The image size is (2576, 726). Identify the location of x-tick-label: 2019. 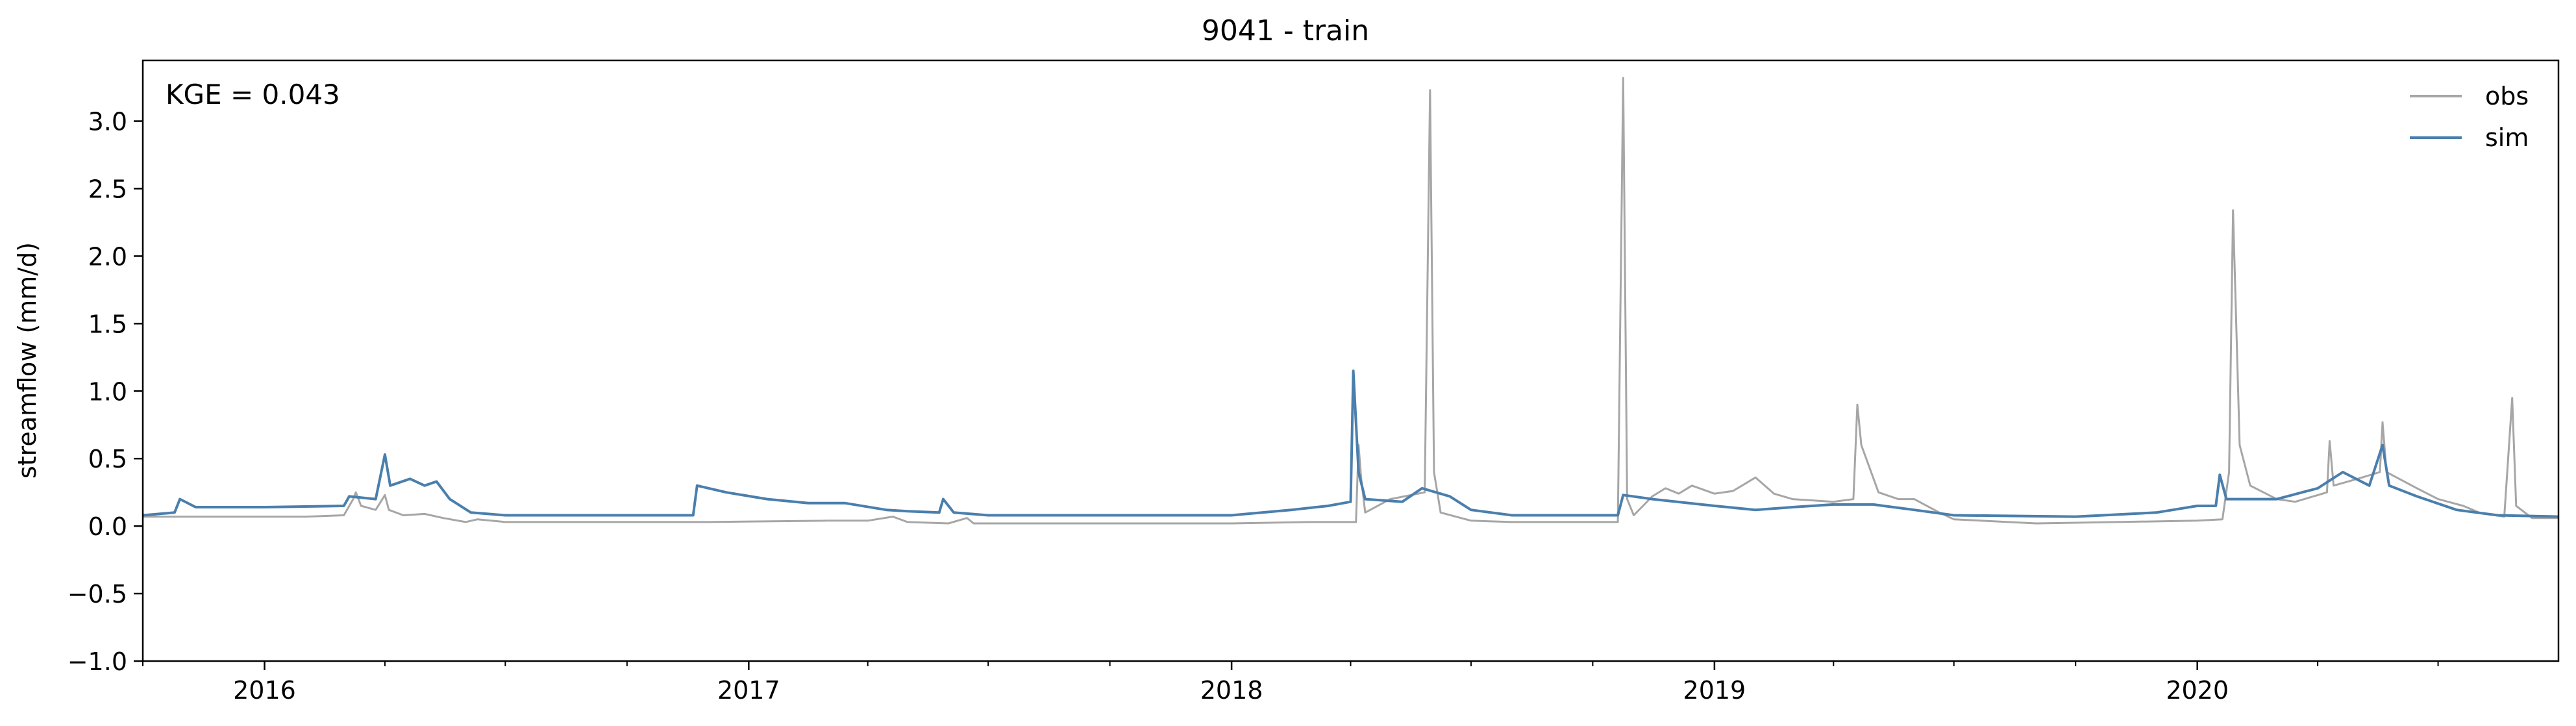
(1714, 690).